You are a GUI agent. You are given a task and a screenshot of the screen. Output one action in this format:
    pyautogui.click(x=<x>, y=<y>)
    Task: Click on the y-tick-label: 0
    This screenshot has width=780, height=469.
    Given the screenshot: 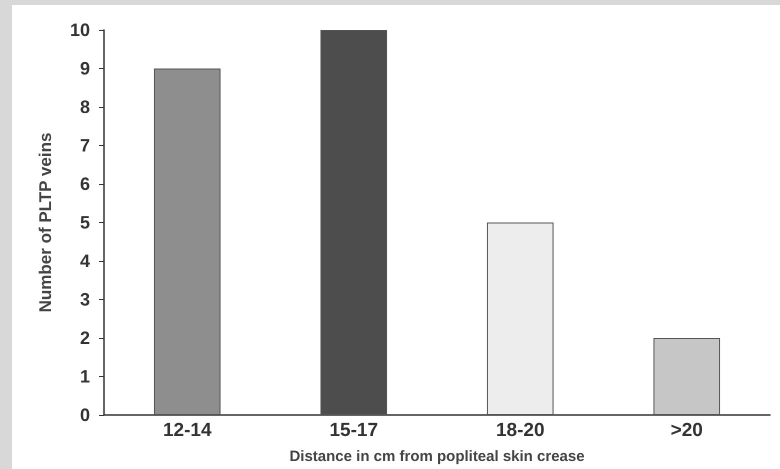 What is the action you would take?
    pyautogui.click(x=85, y=415)
    